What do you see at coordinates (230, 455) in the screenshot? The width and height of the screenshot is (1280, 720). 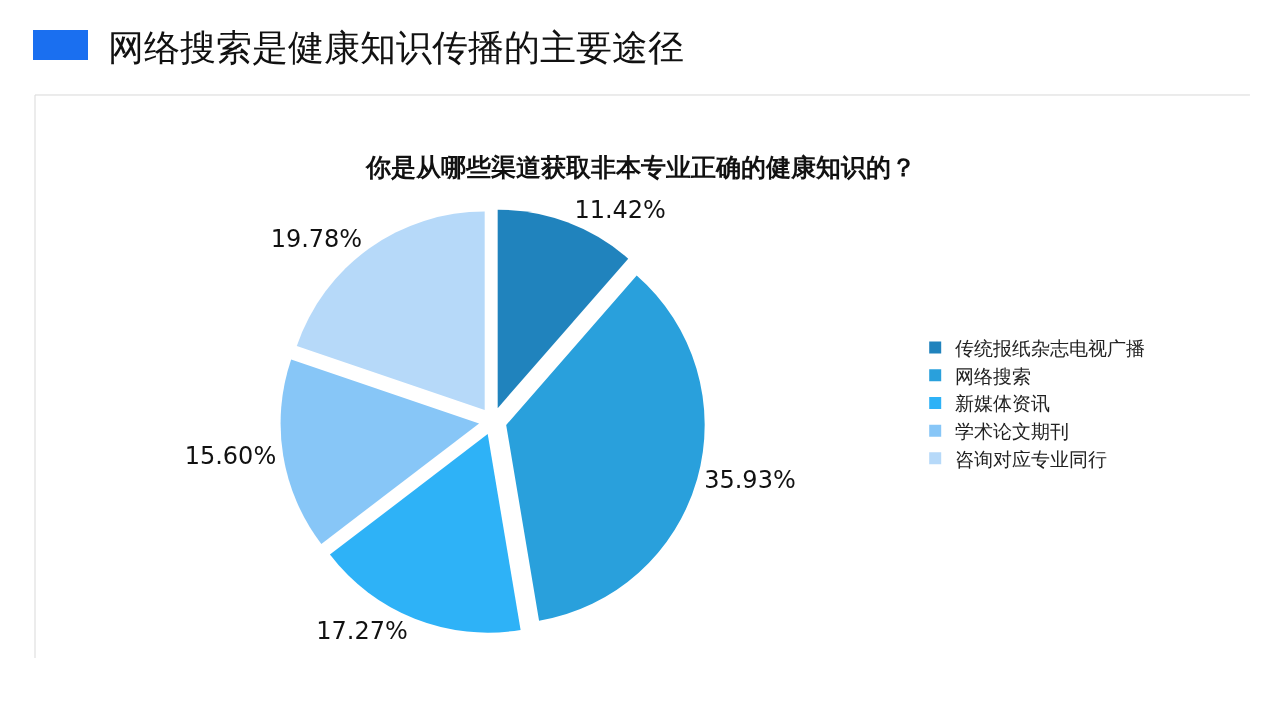 I see `data-label: 15.60%` at bounding box center [230, 455].